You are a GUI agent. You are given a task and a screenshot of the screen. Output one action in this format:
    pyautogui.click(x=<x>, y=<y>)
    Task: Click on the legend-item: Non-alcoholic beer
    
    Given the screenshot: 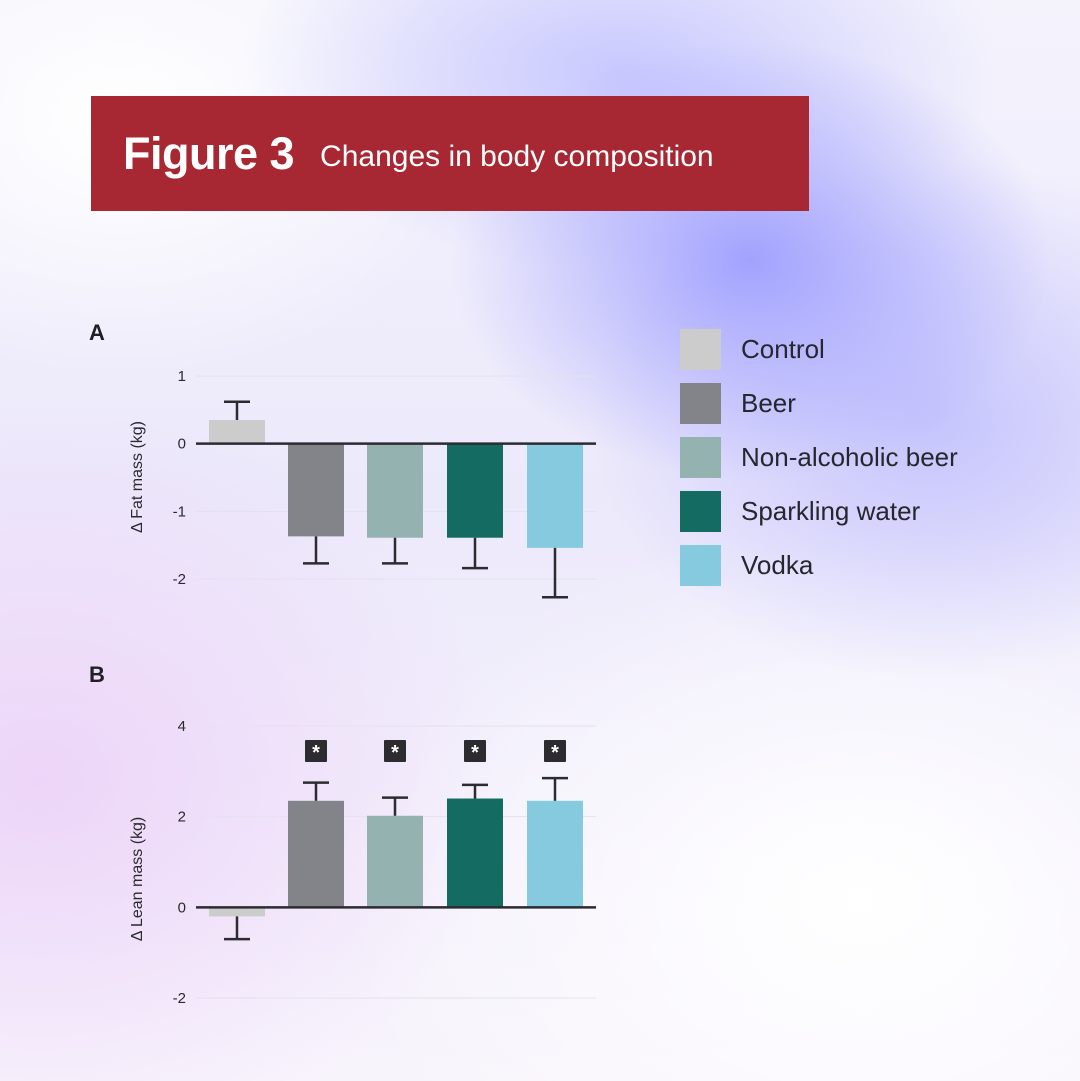 What is the action you would take?
    pyautogui.click(x=819, y=457)
    